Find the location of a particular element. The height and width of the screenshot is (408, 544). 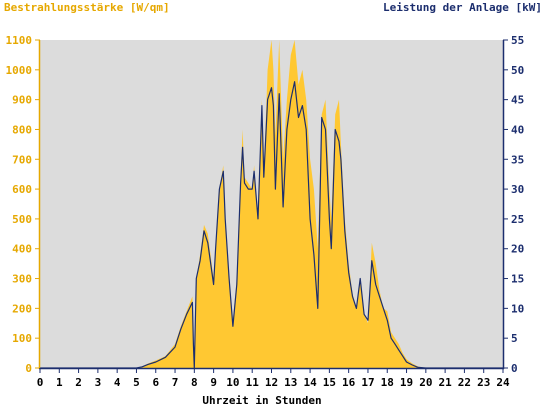

left-ticks: 0 100 200 300 400 500 600 700 800 900 1000 1100 is located at coordinates (23, 204).